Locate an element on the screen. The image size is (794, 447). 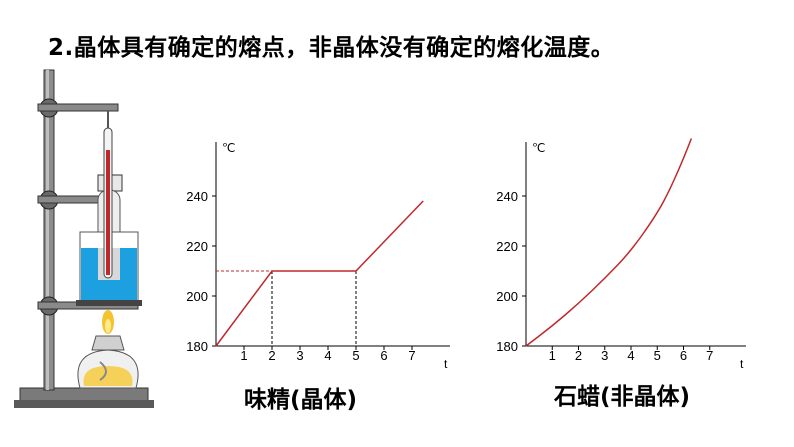
page-heading: 2.晶体具有确定的熔点，非晶体没有确定的熔化温度。 is located at coordinates (331, 48).